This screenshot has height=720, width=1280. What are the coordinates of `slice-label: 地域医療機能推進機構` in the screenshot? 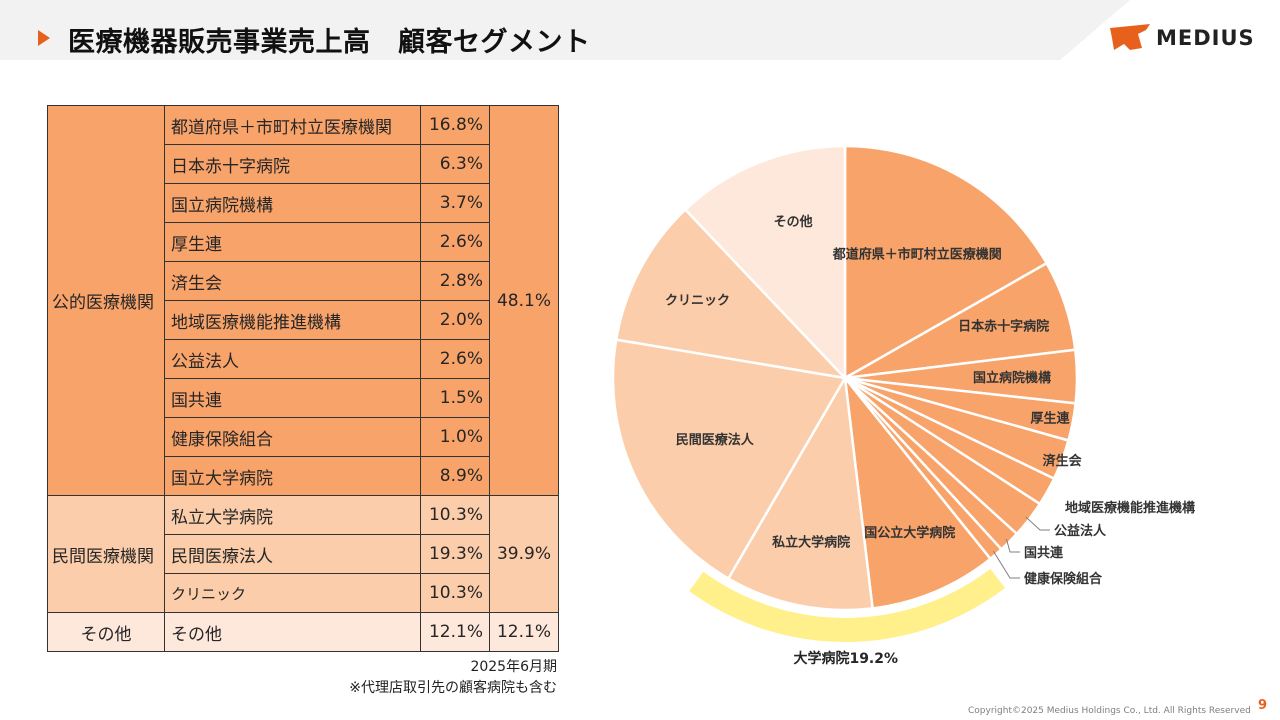 It's located at (1130, 508).